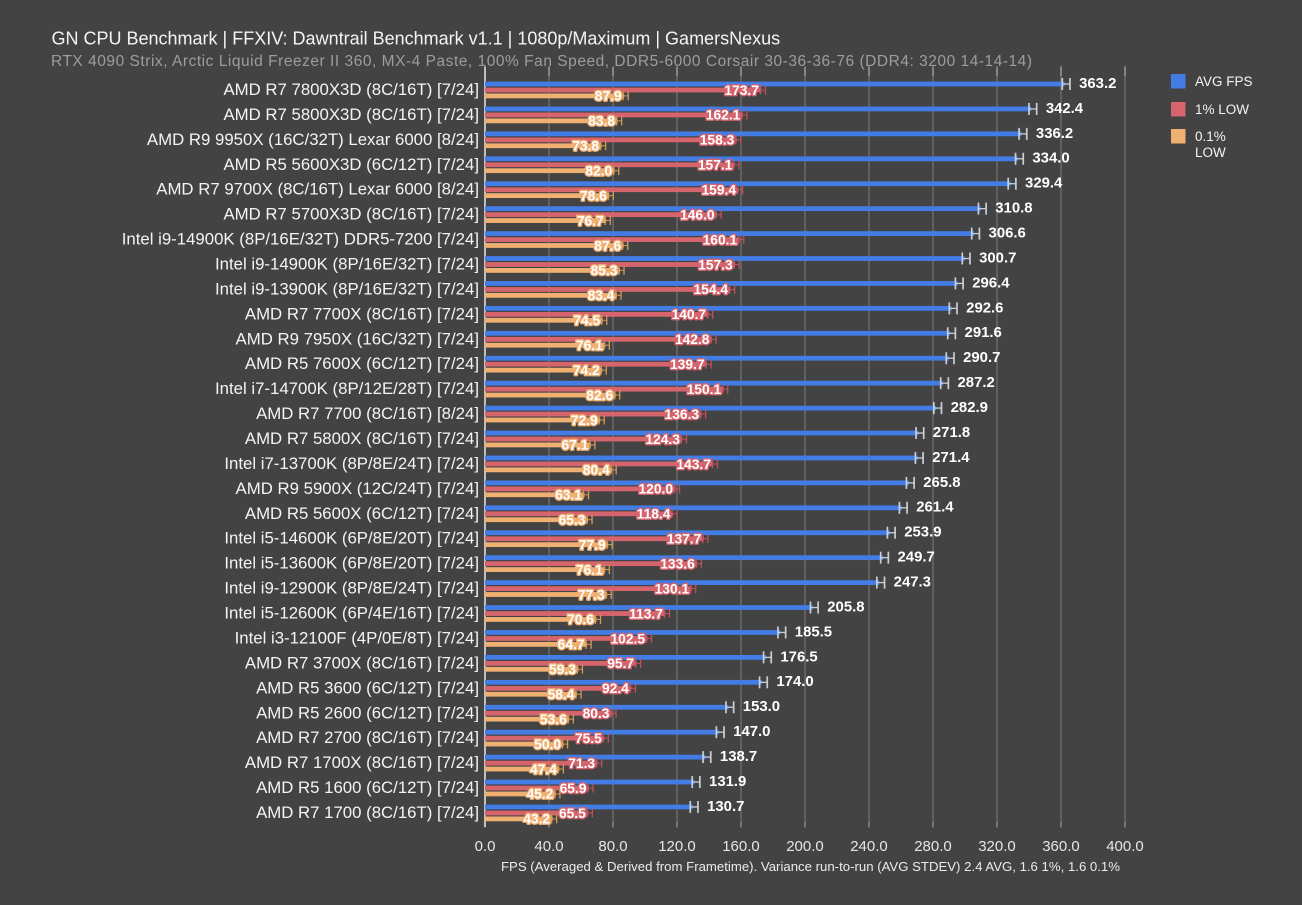 This screenshot has width=1302, height=905. Describe the element at coordinates (711, 289) in the screenshot. I see `svg-text: 154.4` at that location.